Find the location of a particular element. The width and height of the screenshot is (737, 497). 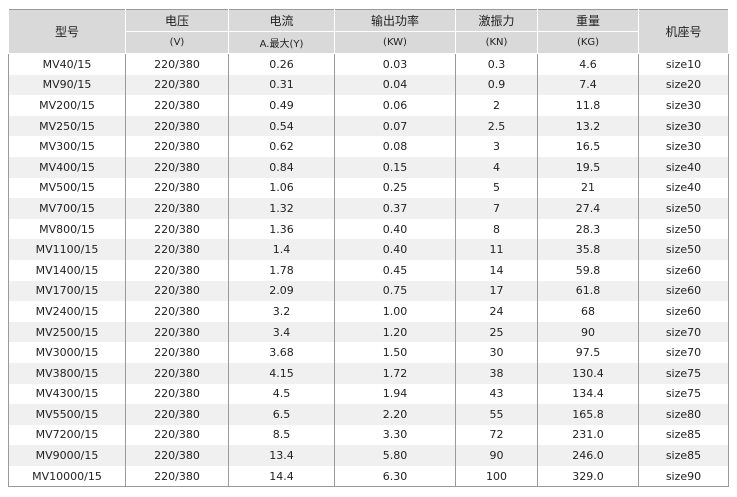

cell-current: 1.06 is located at coordinates (281, 188).